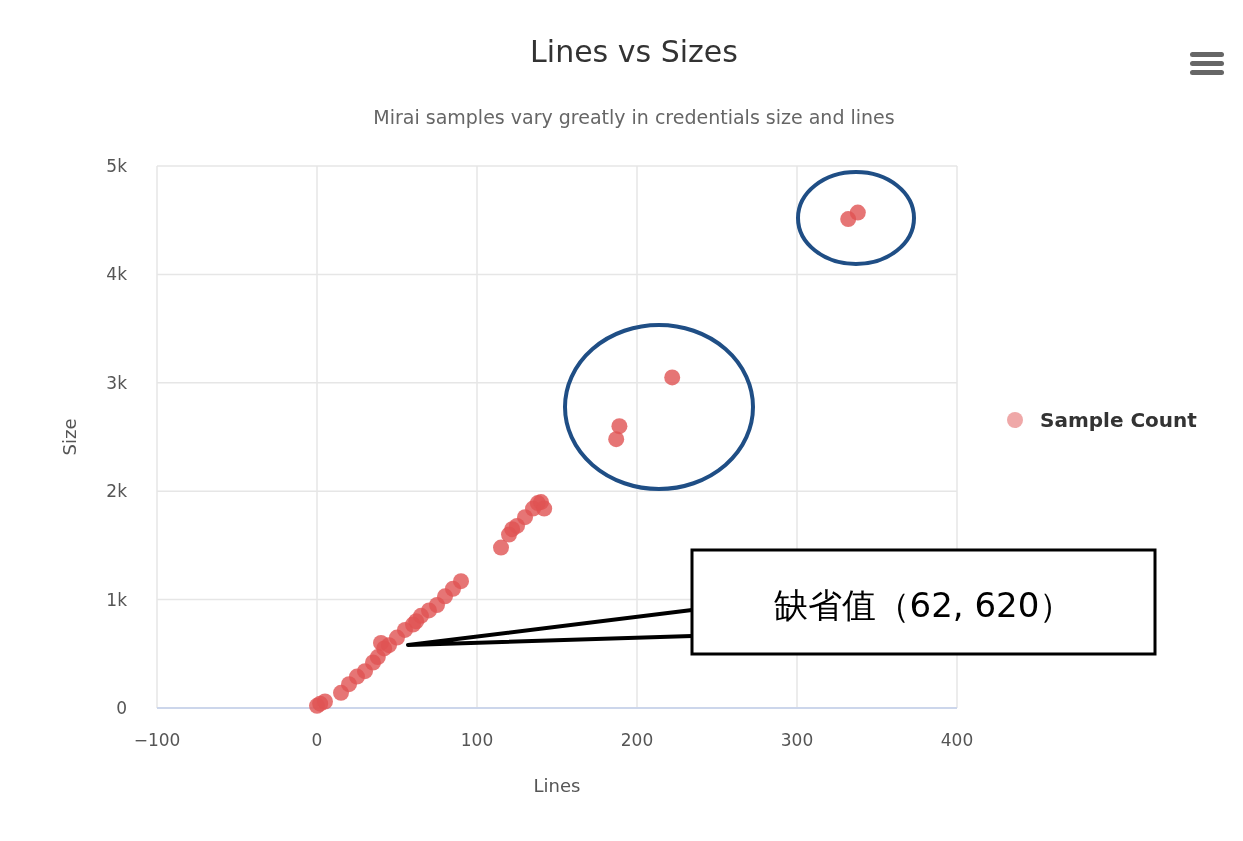  I want to click on legend-label: Sample Count, so click(1119, 420).